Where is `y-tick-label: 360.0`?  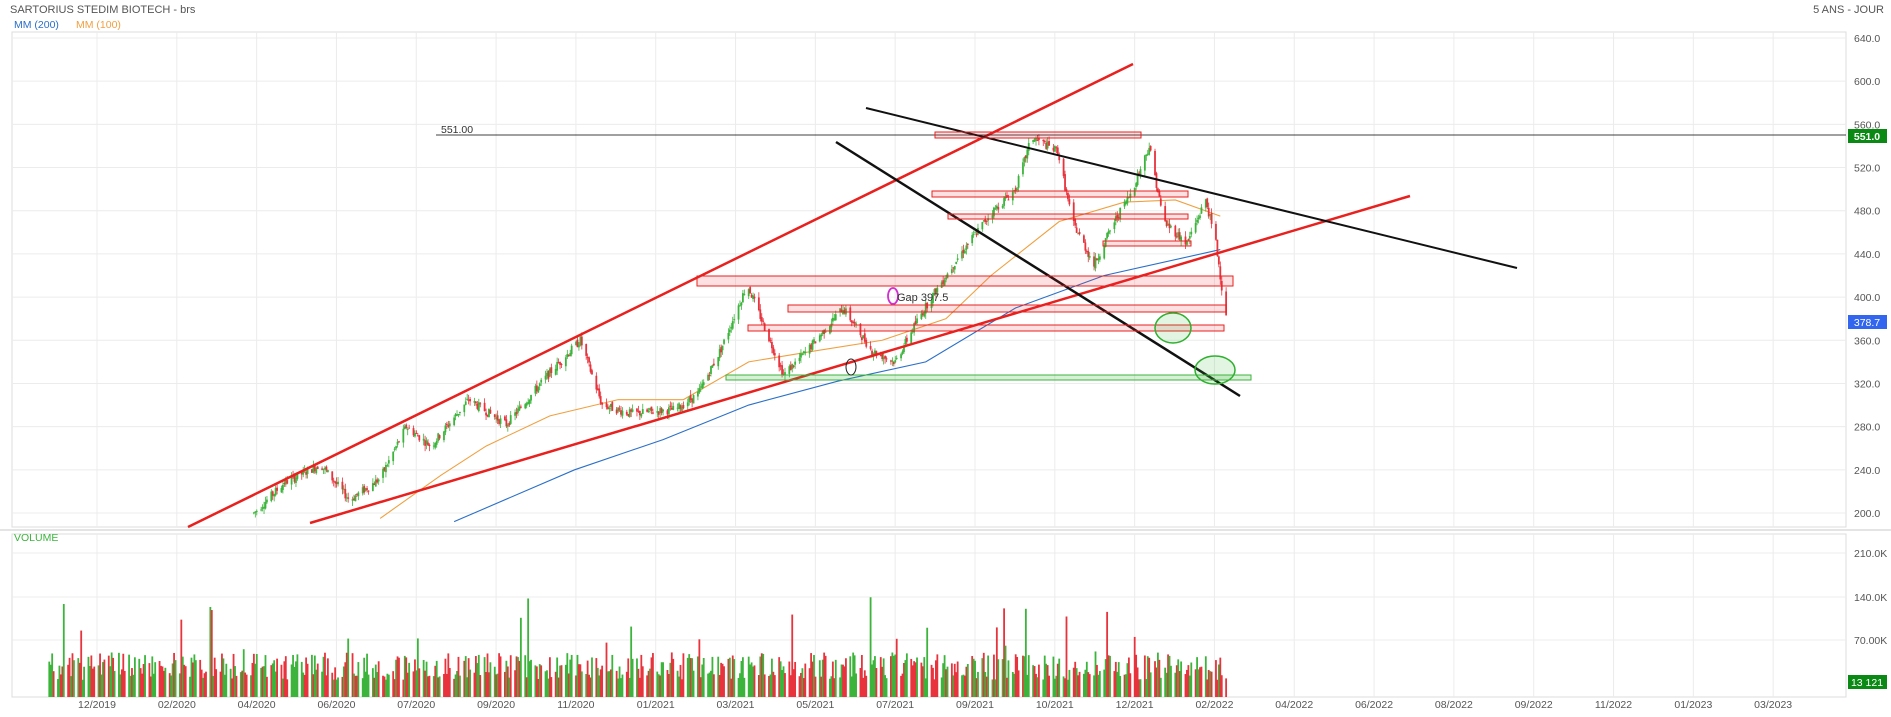 y-tick-label: 360.0 is located at coordinates (1867, 341).